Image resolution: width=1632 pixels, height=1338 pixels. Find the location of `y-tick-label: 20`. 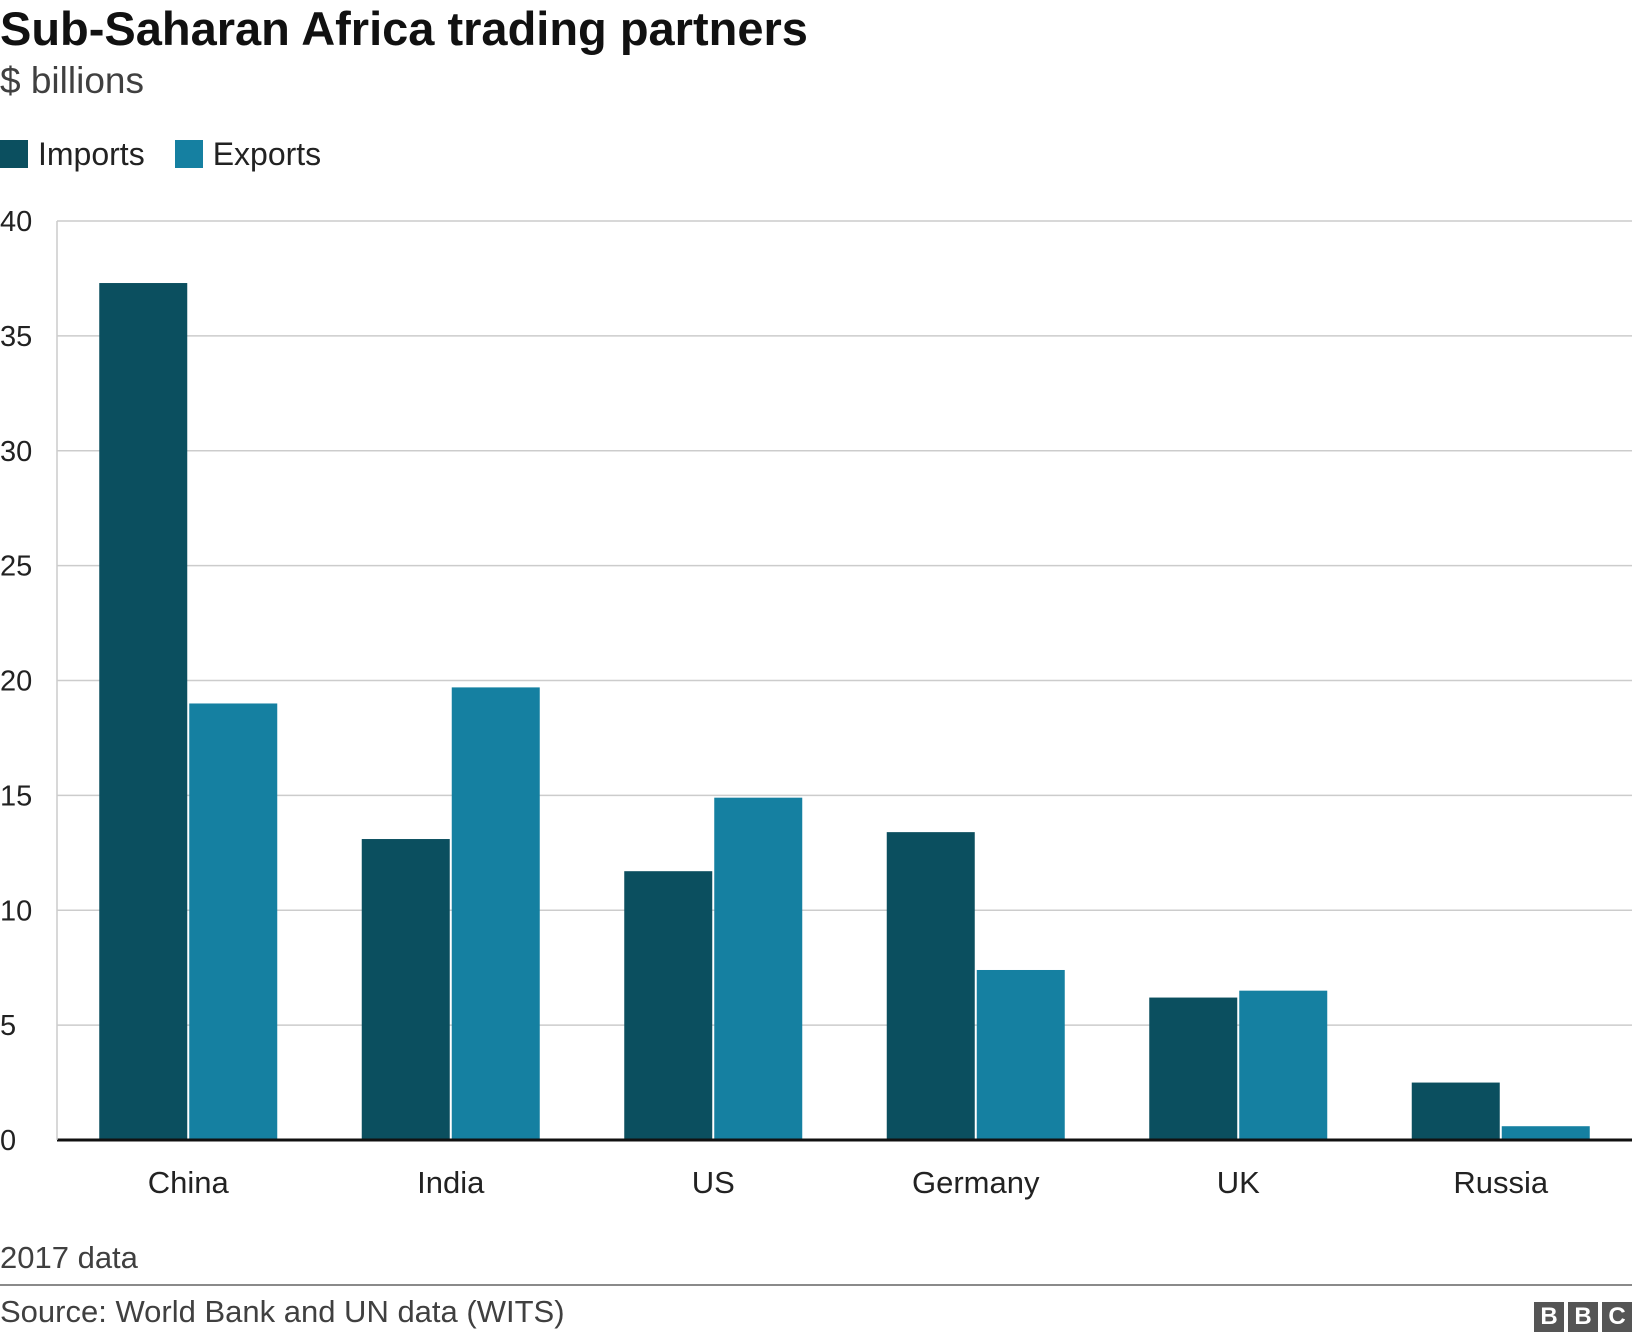

y-tick-label: 20 is located at coordinates (16, 682).